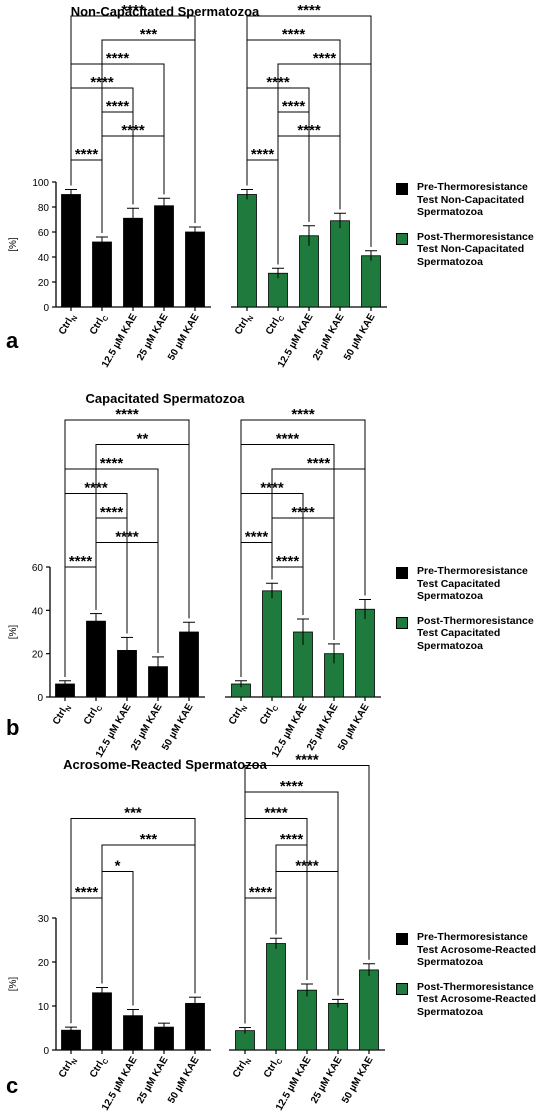 This screenshot has height=1113, width=550. Describe the element at coordinates (165, 398) in the screenshot. I see `chart-title: Capacitated Spermatozoa` at that location.